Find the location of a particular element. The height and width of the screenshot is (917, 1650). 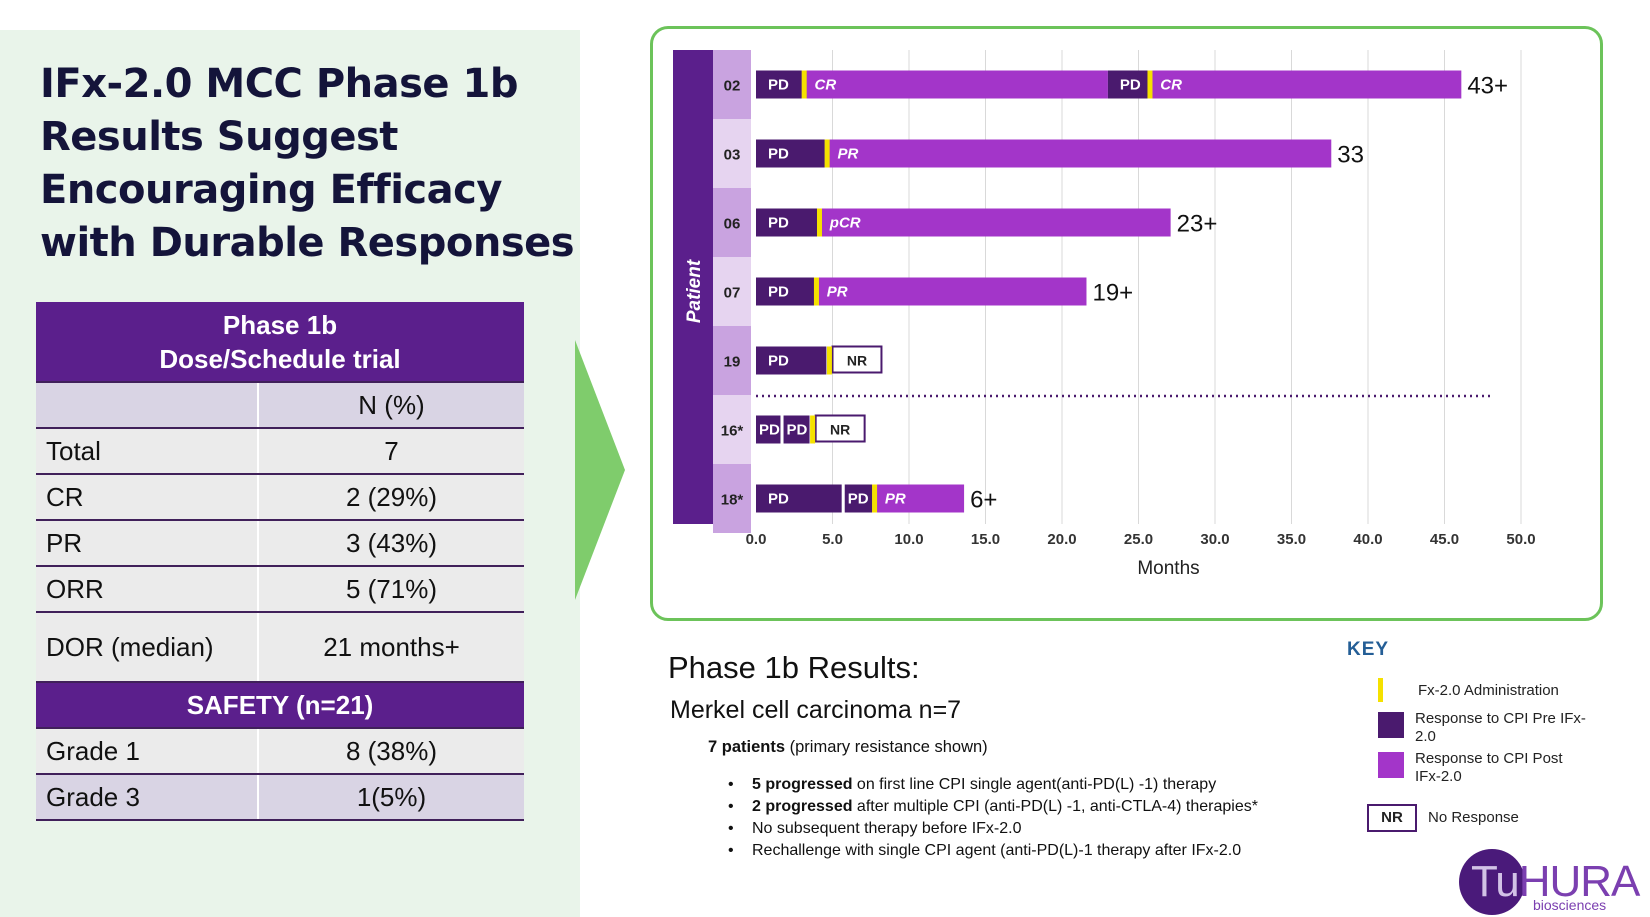

results-title: Phase 1b Results: is located at coordinates (794, 667).